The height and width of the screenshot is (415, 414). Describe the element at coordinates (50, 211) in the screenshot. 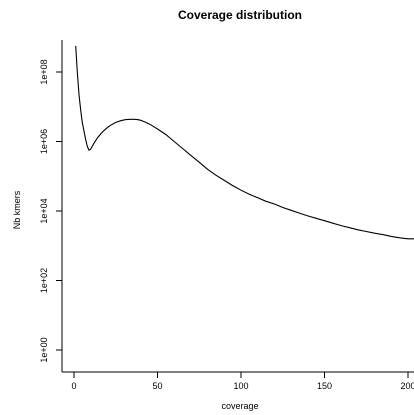

I see `y-axis-ticks: 1e+00 1e+02 1e+04 1e+06 1e+08` at that location.